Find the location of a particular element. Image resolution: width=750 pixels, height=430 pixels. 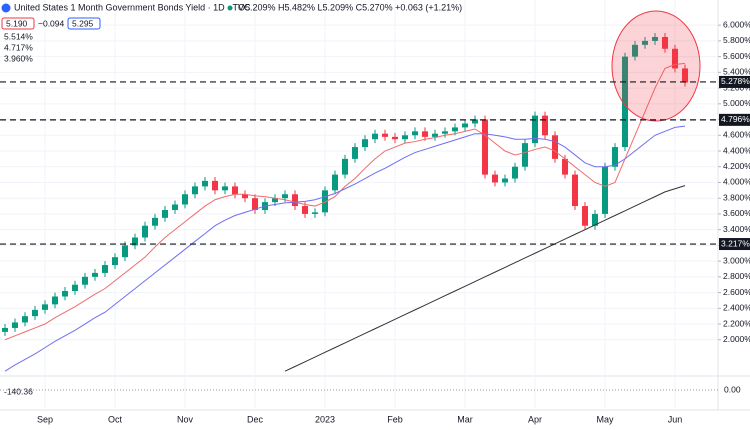

y-tick-label: 3.000% is located at coordinates (736, 260).